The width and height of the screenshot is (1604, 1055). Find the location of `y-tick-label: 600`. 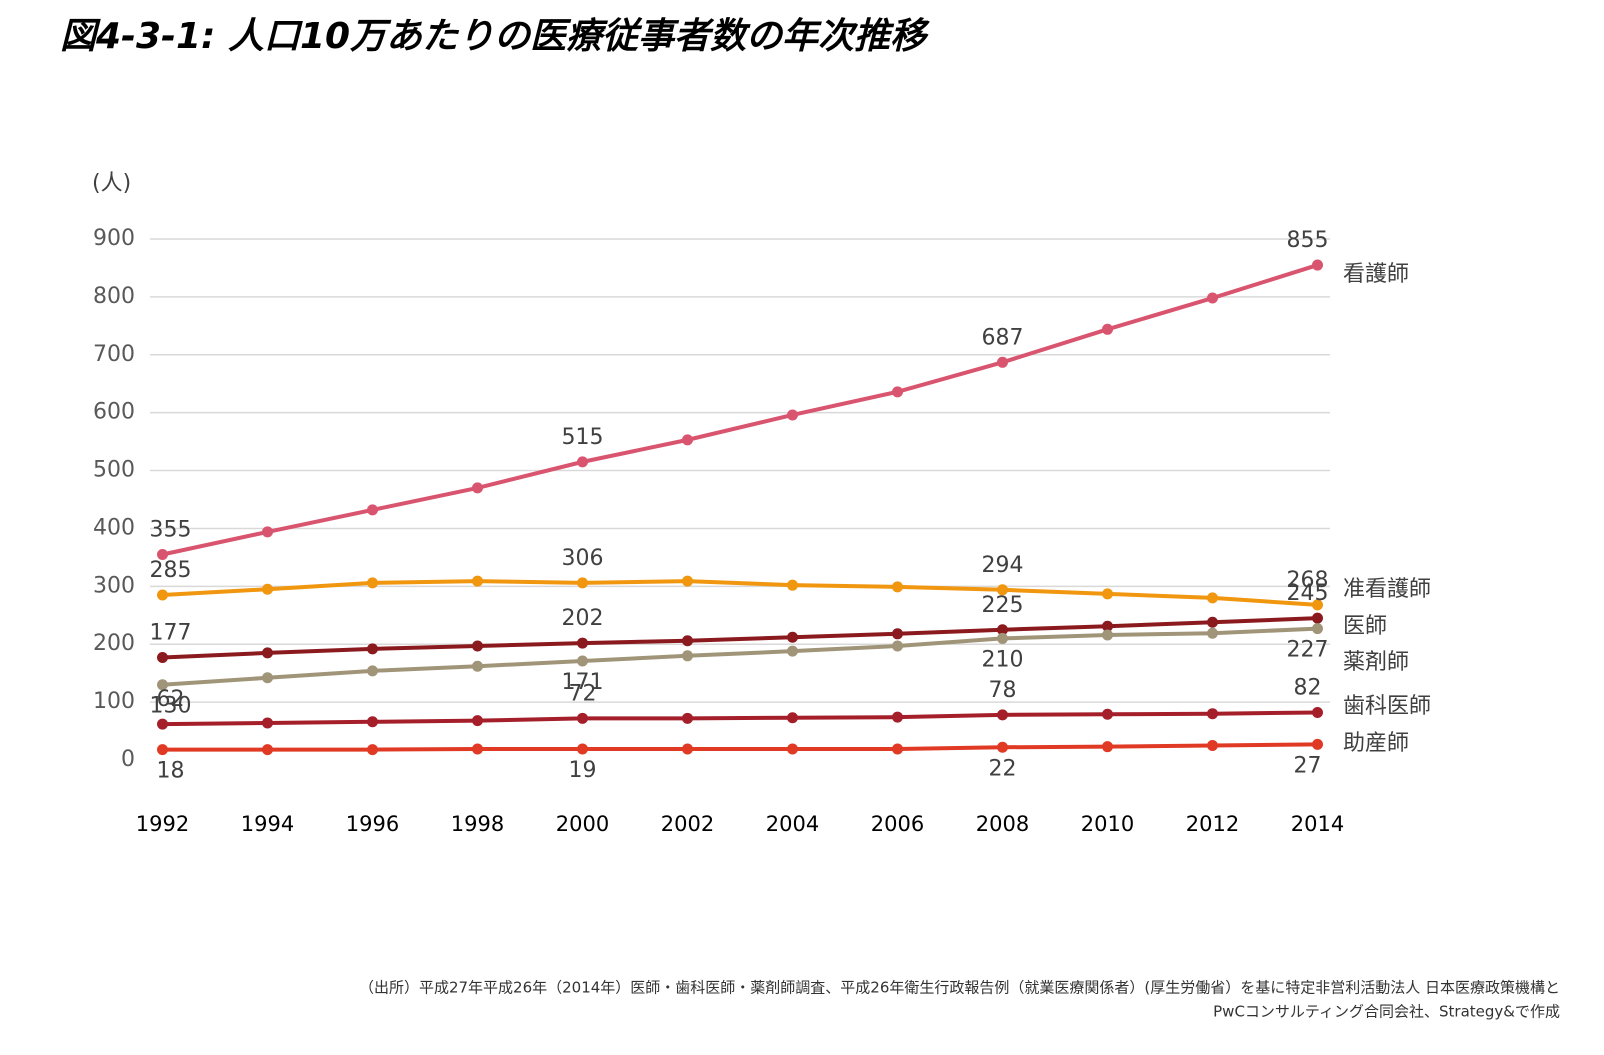

y-tick-label: 600 is located at coordinates (114, 412).